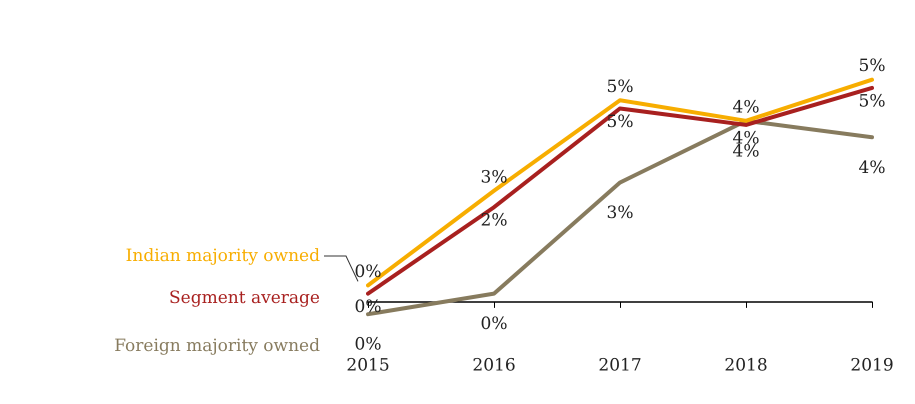 This screenshot has height=404, width=915. Describe the element at coordinates (217, 346) in the screenshot. I see `text: Foreign majority owned` at that location.